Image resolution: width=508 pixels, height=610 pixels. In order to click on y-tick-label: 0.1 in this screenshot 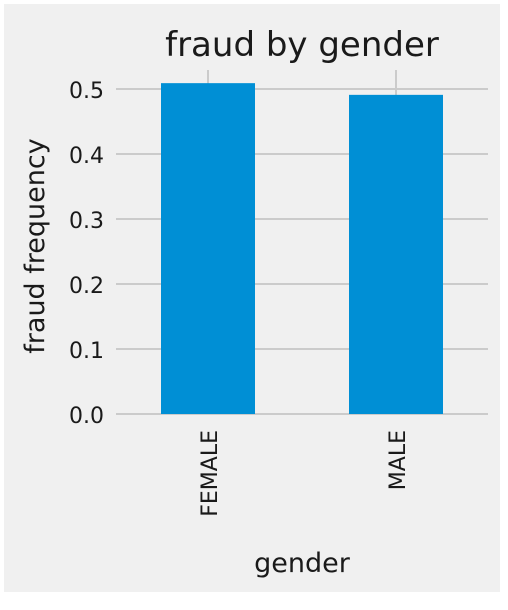, I will do `click(86, 351)`.